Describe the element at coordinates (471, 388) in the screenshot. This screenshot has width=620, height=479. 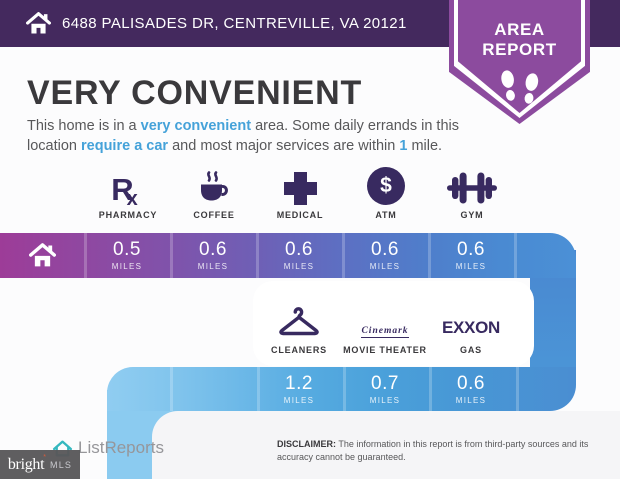
I see `distance-gas: 0.6 MILES` at that location.